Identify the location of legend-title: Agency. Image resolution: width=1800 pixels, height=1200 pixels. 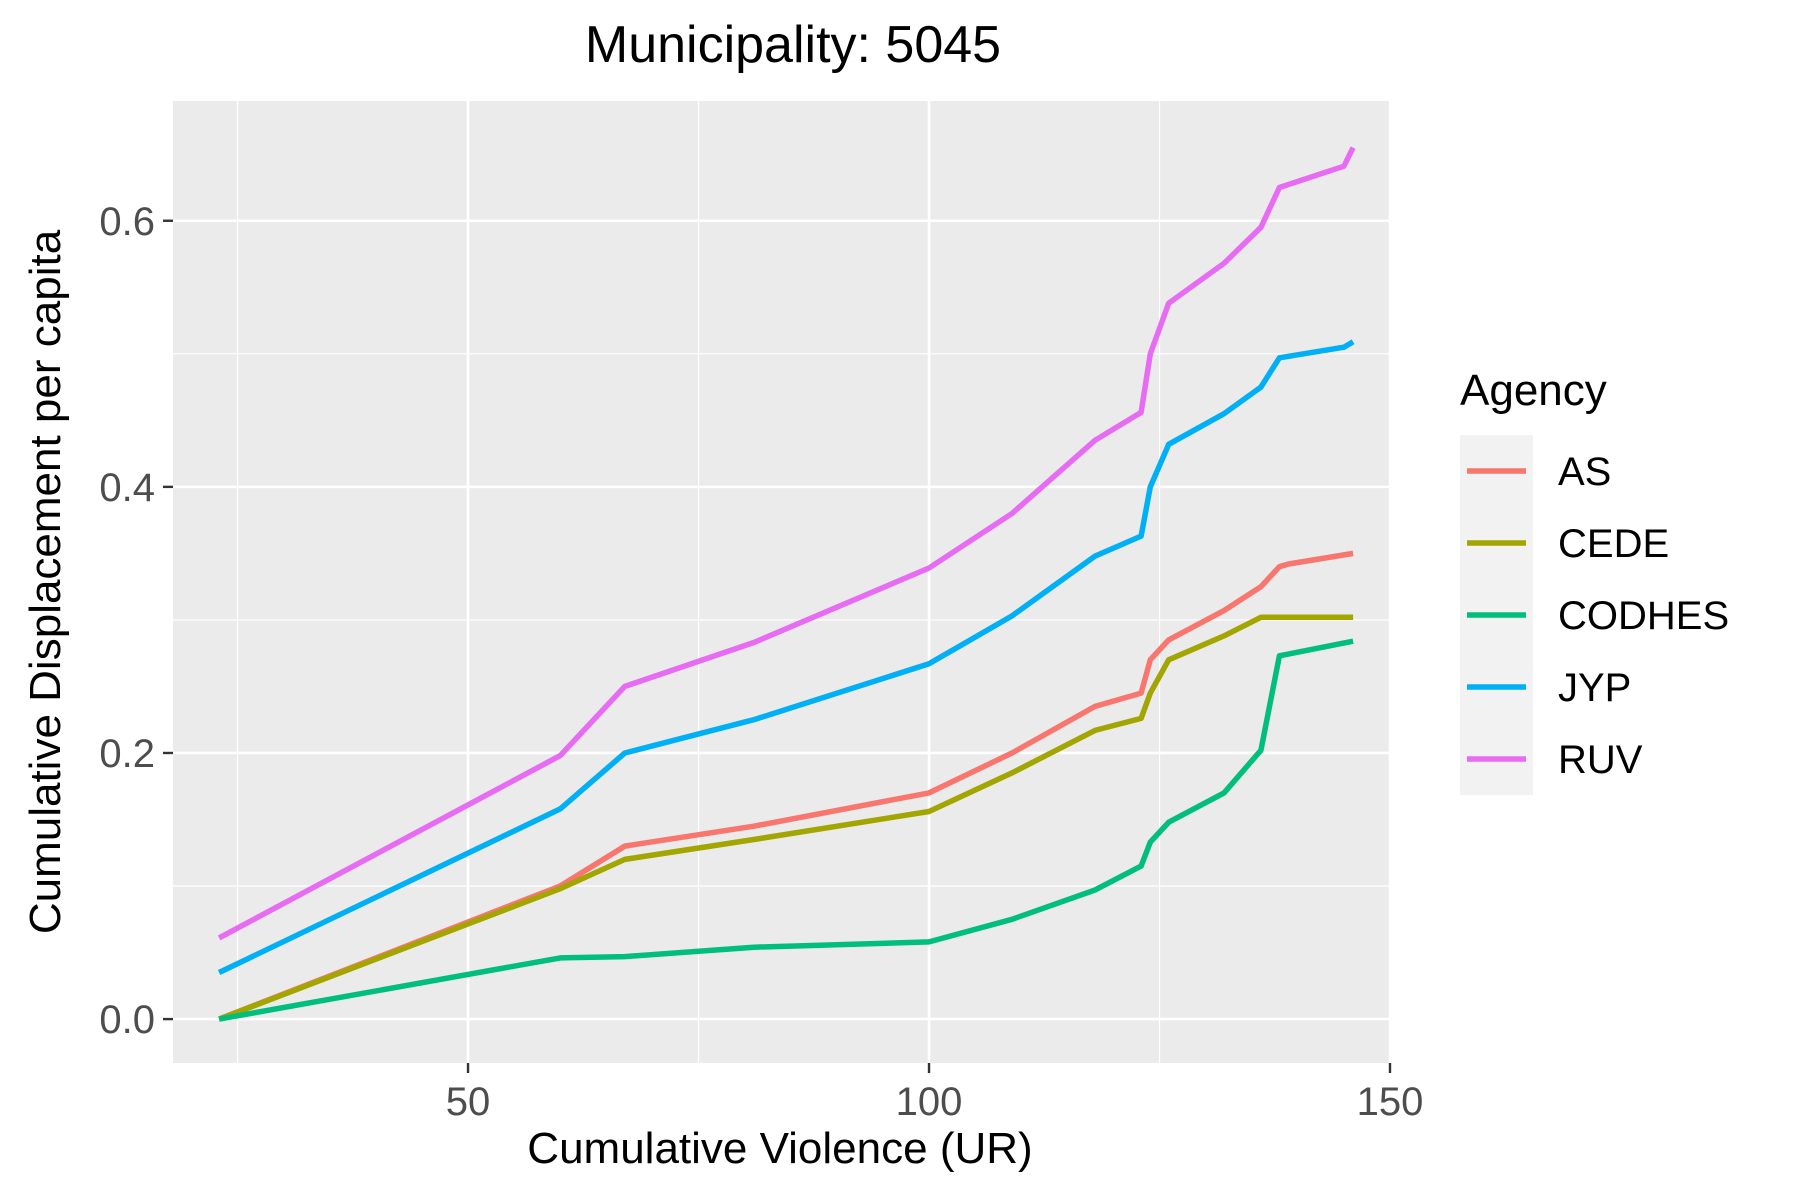
(1533, 390).